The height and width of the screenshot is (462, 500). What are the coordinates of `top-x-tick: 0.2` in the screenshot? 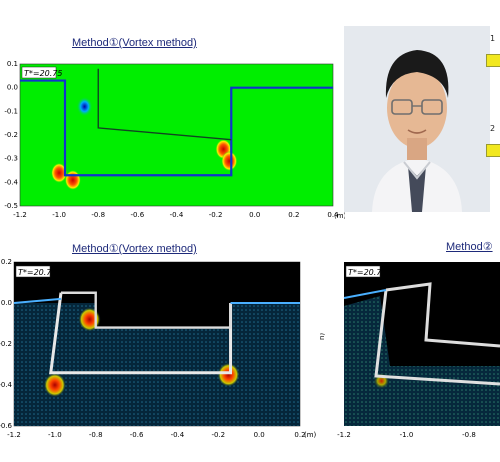 It's located at (293, 215).